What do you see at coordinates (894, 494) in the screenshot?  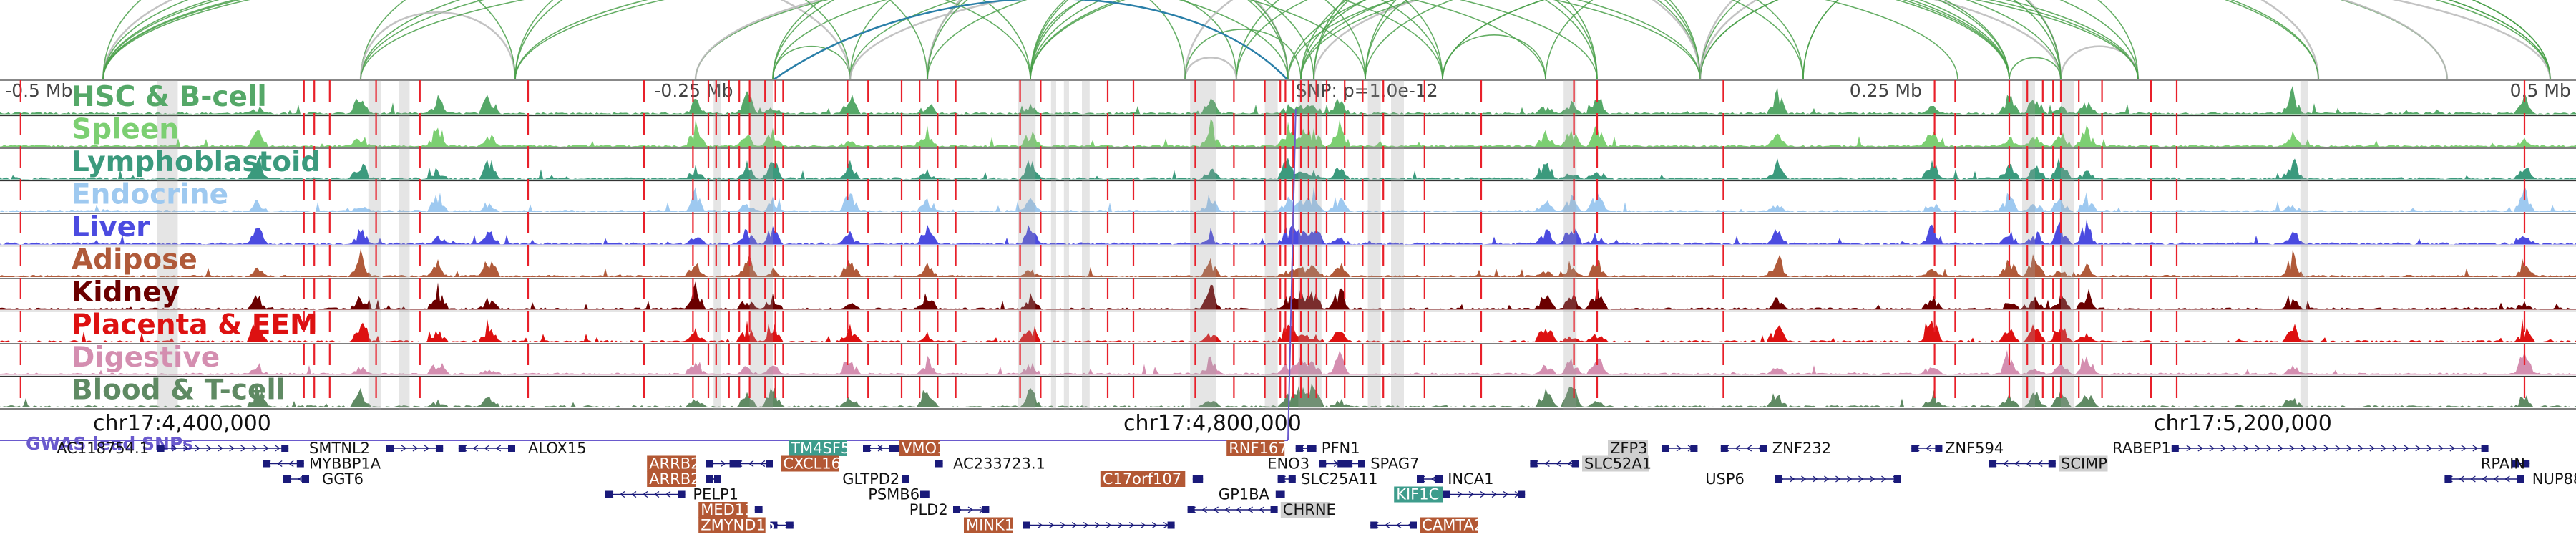 I see `gene-label: PSMB6` at bounding box center [894, 494].